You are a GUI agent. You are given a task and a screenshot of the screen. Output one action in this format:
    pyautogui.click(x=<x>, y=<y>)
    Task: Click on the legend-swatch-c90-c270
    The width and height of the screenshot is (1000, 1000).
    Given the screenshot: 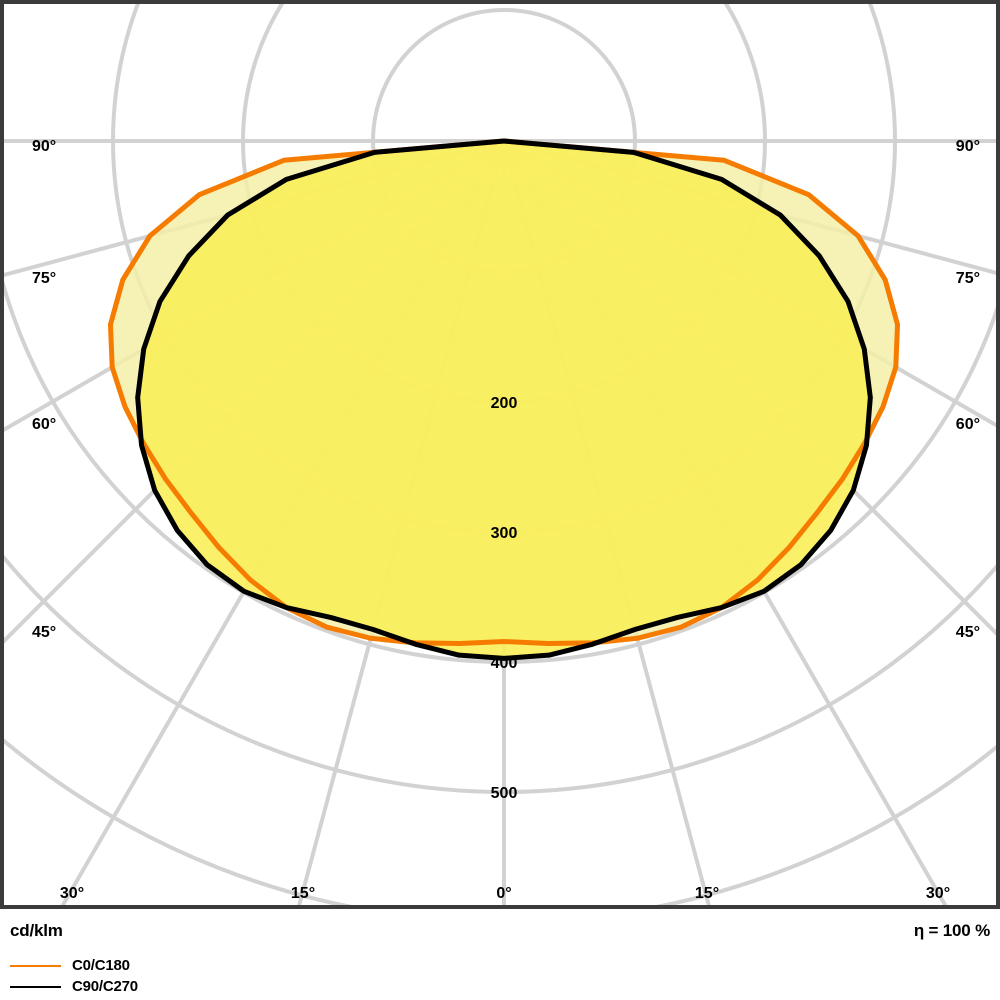 What is the action you would take?
    pyautogui.click(x=35, y=986)
    